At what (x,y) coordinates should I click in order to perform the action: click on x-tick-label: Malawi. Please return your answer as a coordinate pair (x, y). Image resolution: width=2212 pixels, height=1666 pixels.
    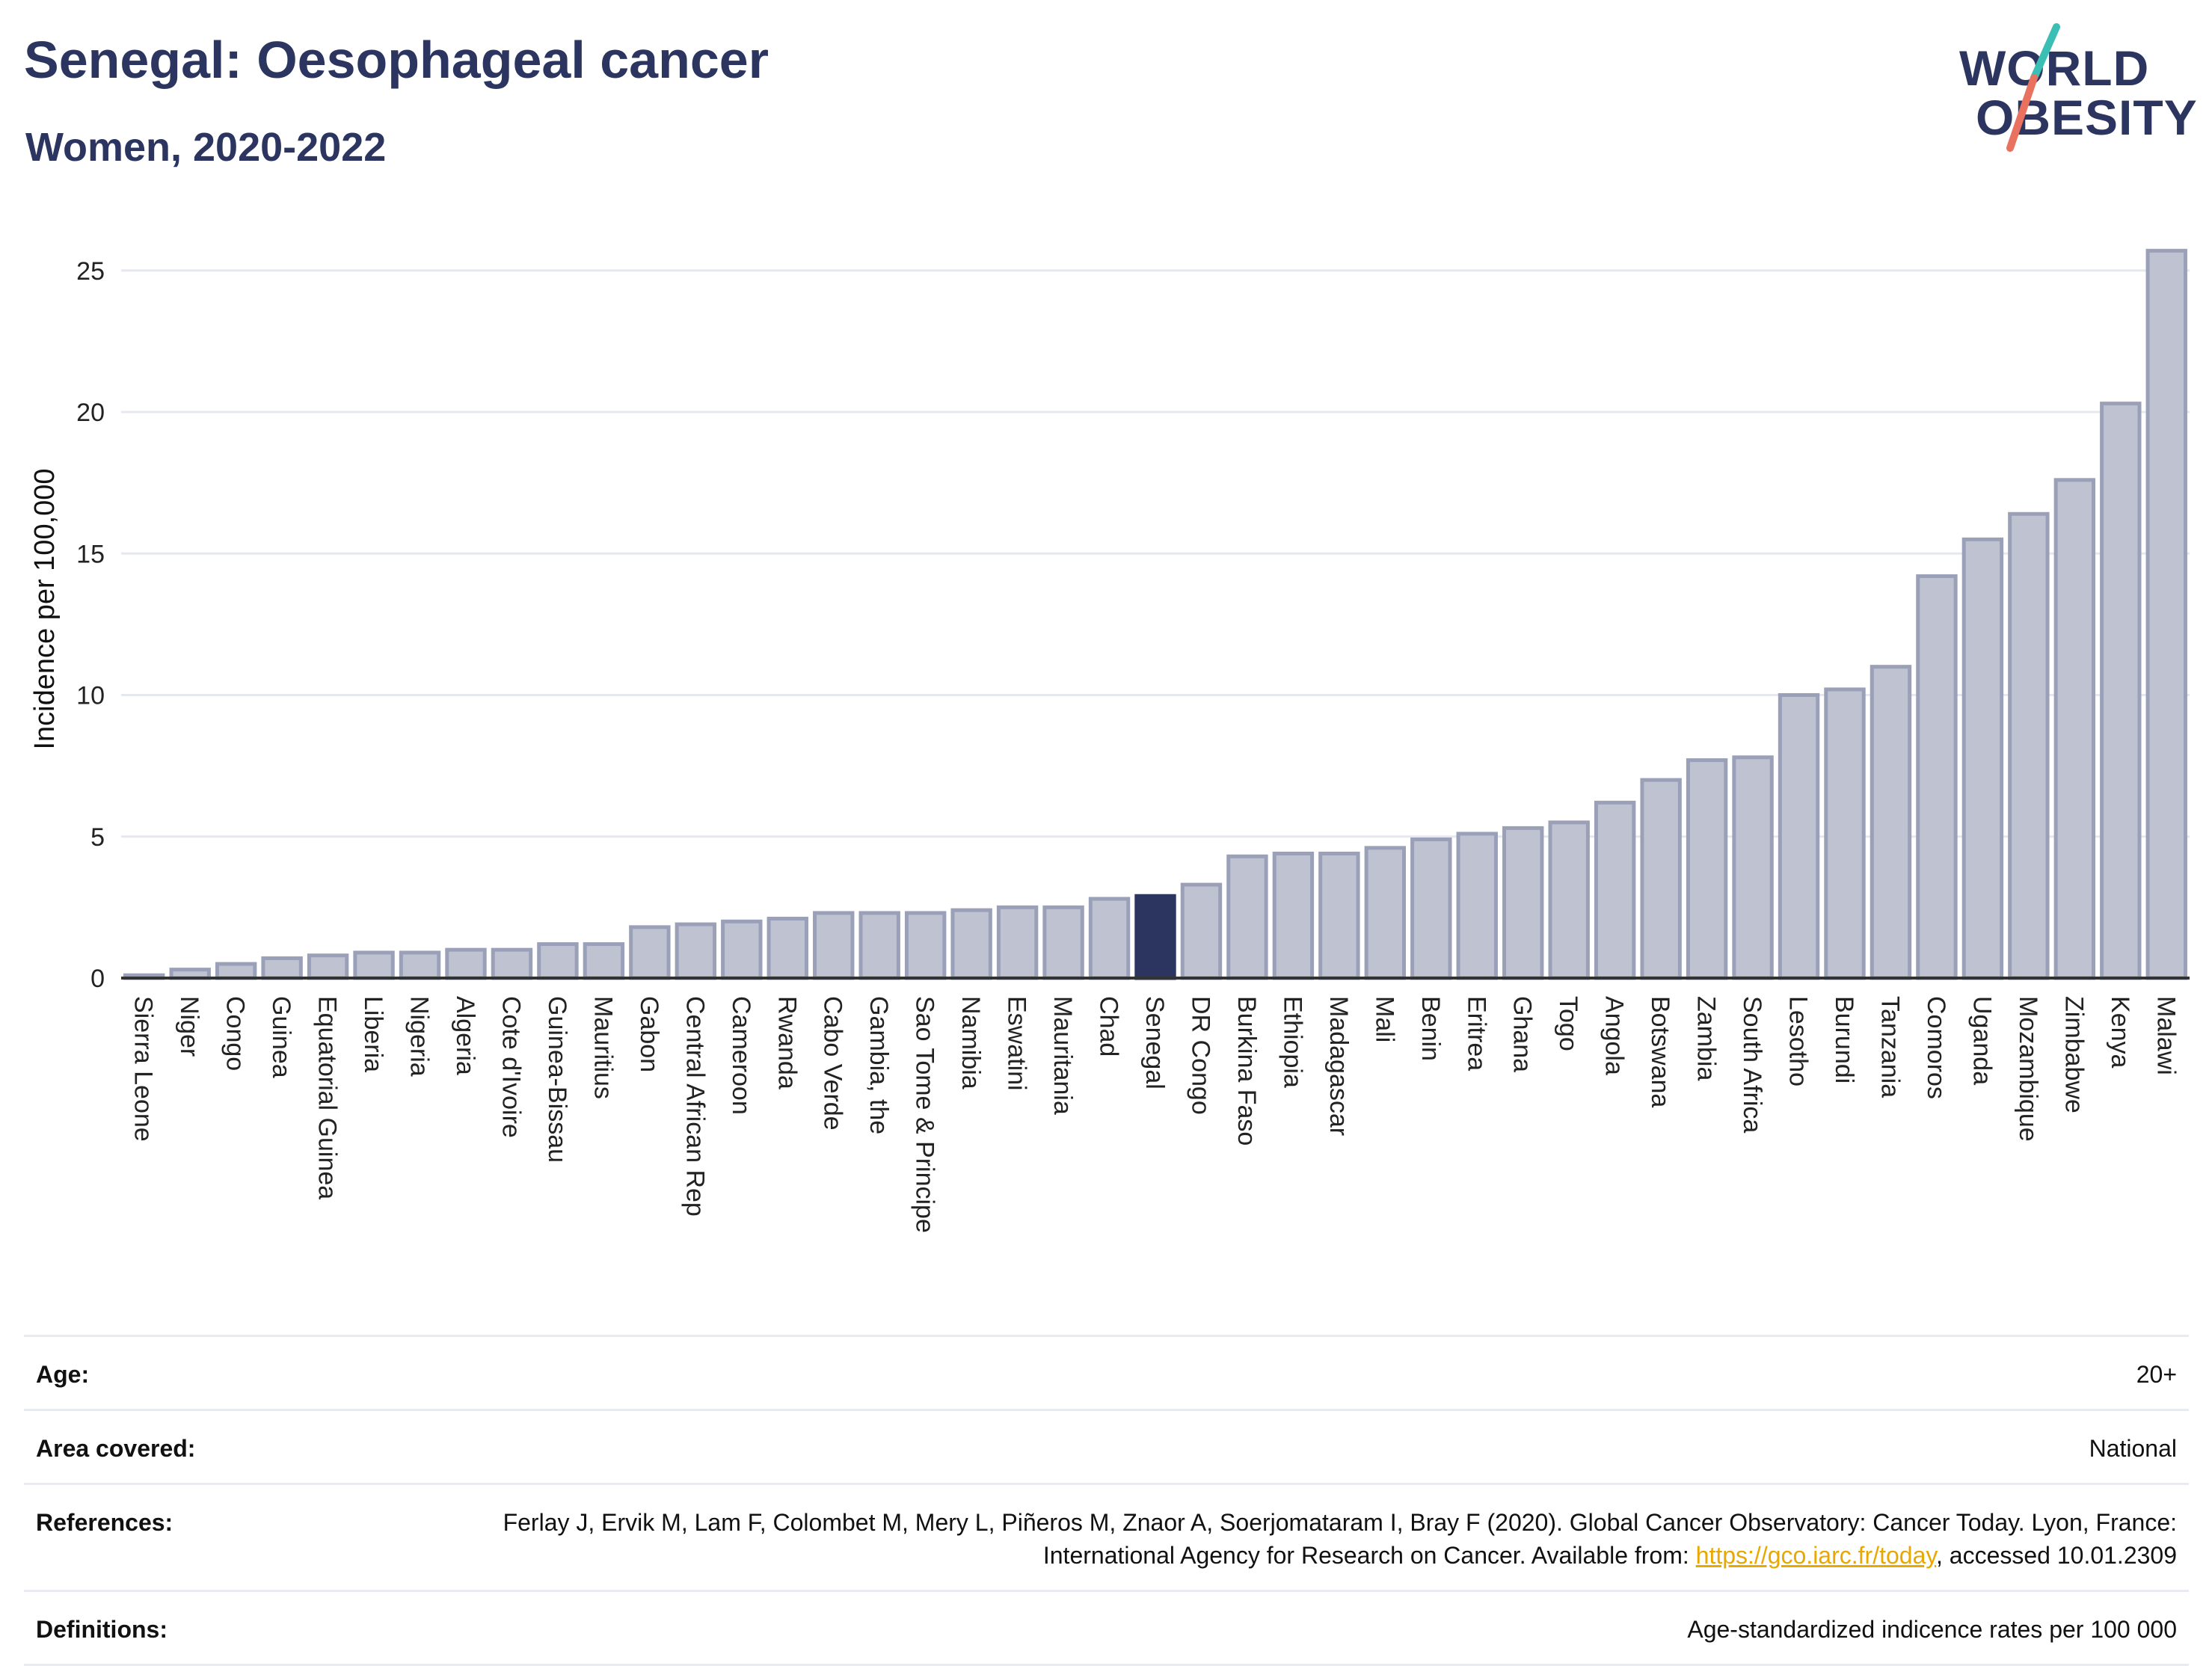
    Looking at the image, I should click on (2165, 1035).